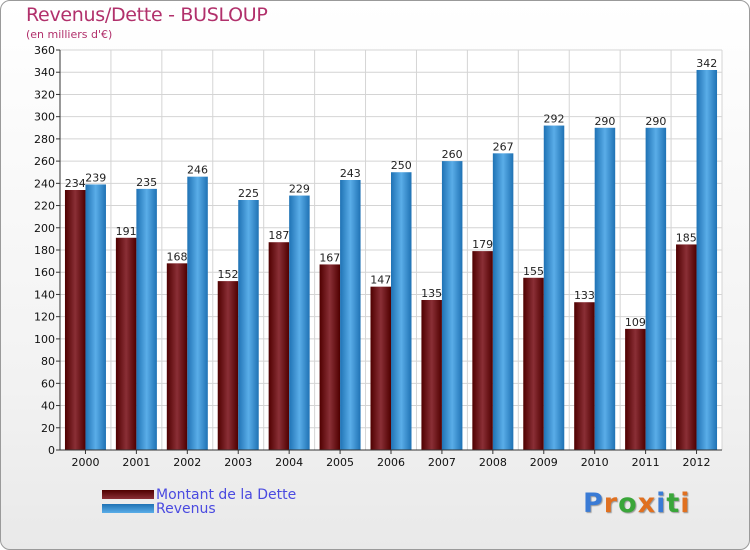  What do you see at coordinates (482, 244) in the screenshot?
I see `value-label-dette-2008: 179` at bounding box center [482, 244].